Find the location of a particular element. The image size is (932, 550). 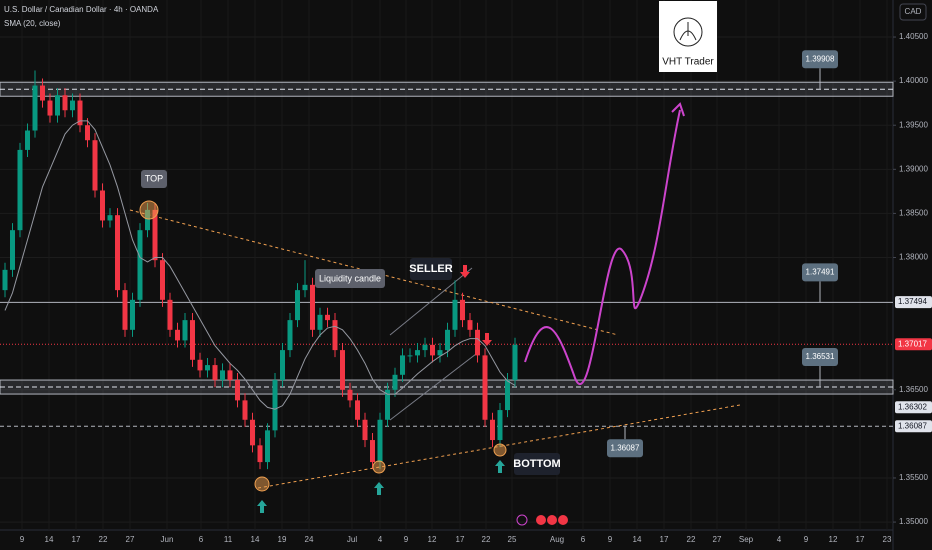

y-tick-label: 1.39500 is located at coordinates (913, 124).